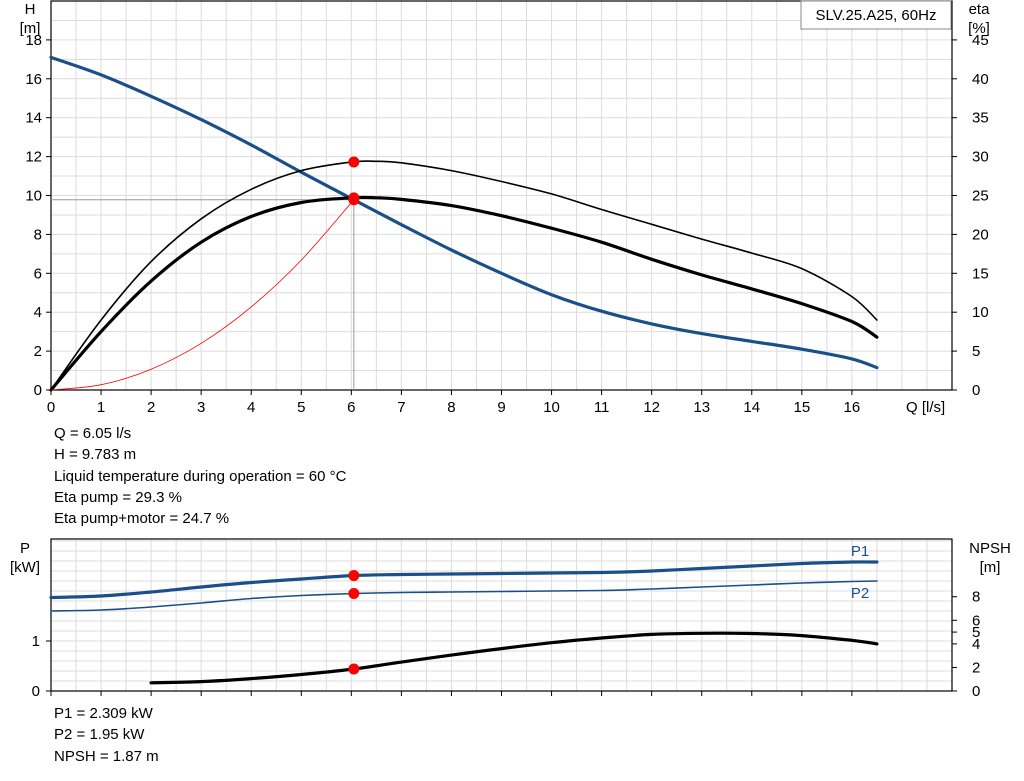  Describe the element at coordinates (301, 407) in the screenshot. I see `x-tick-label: 5` at that location.